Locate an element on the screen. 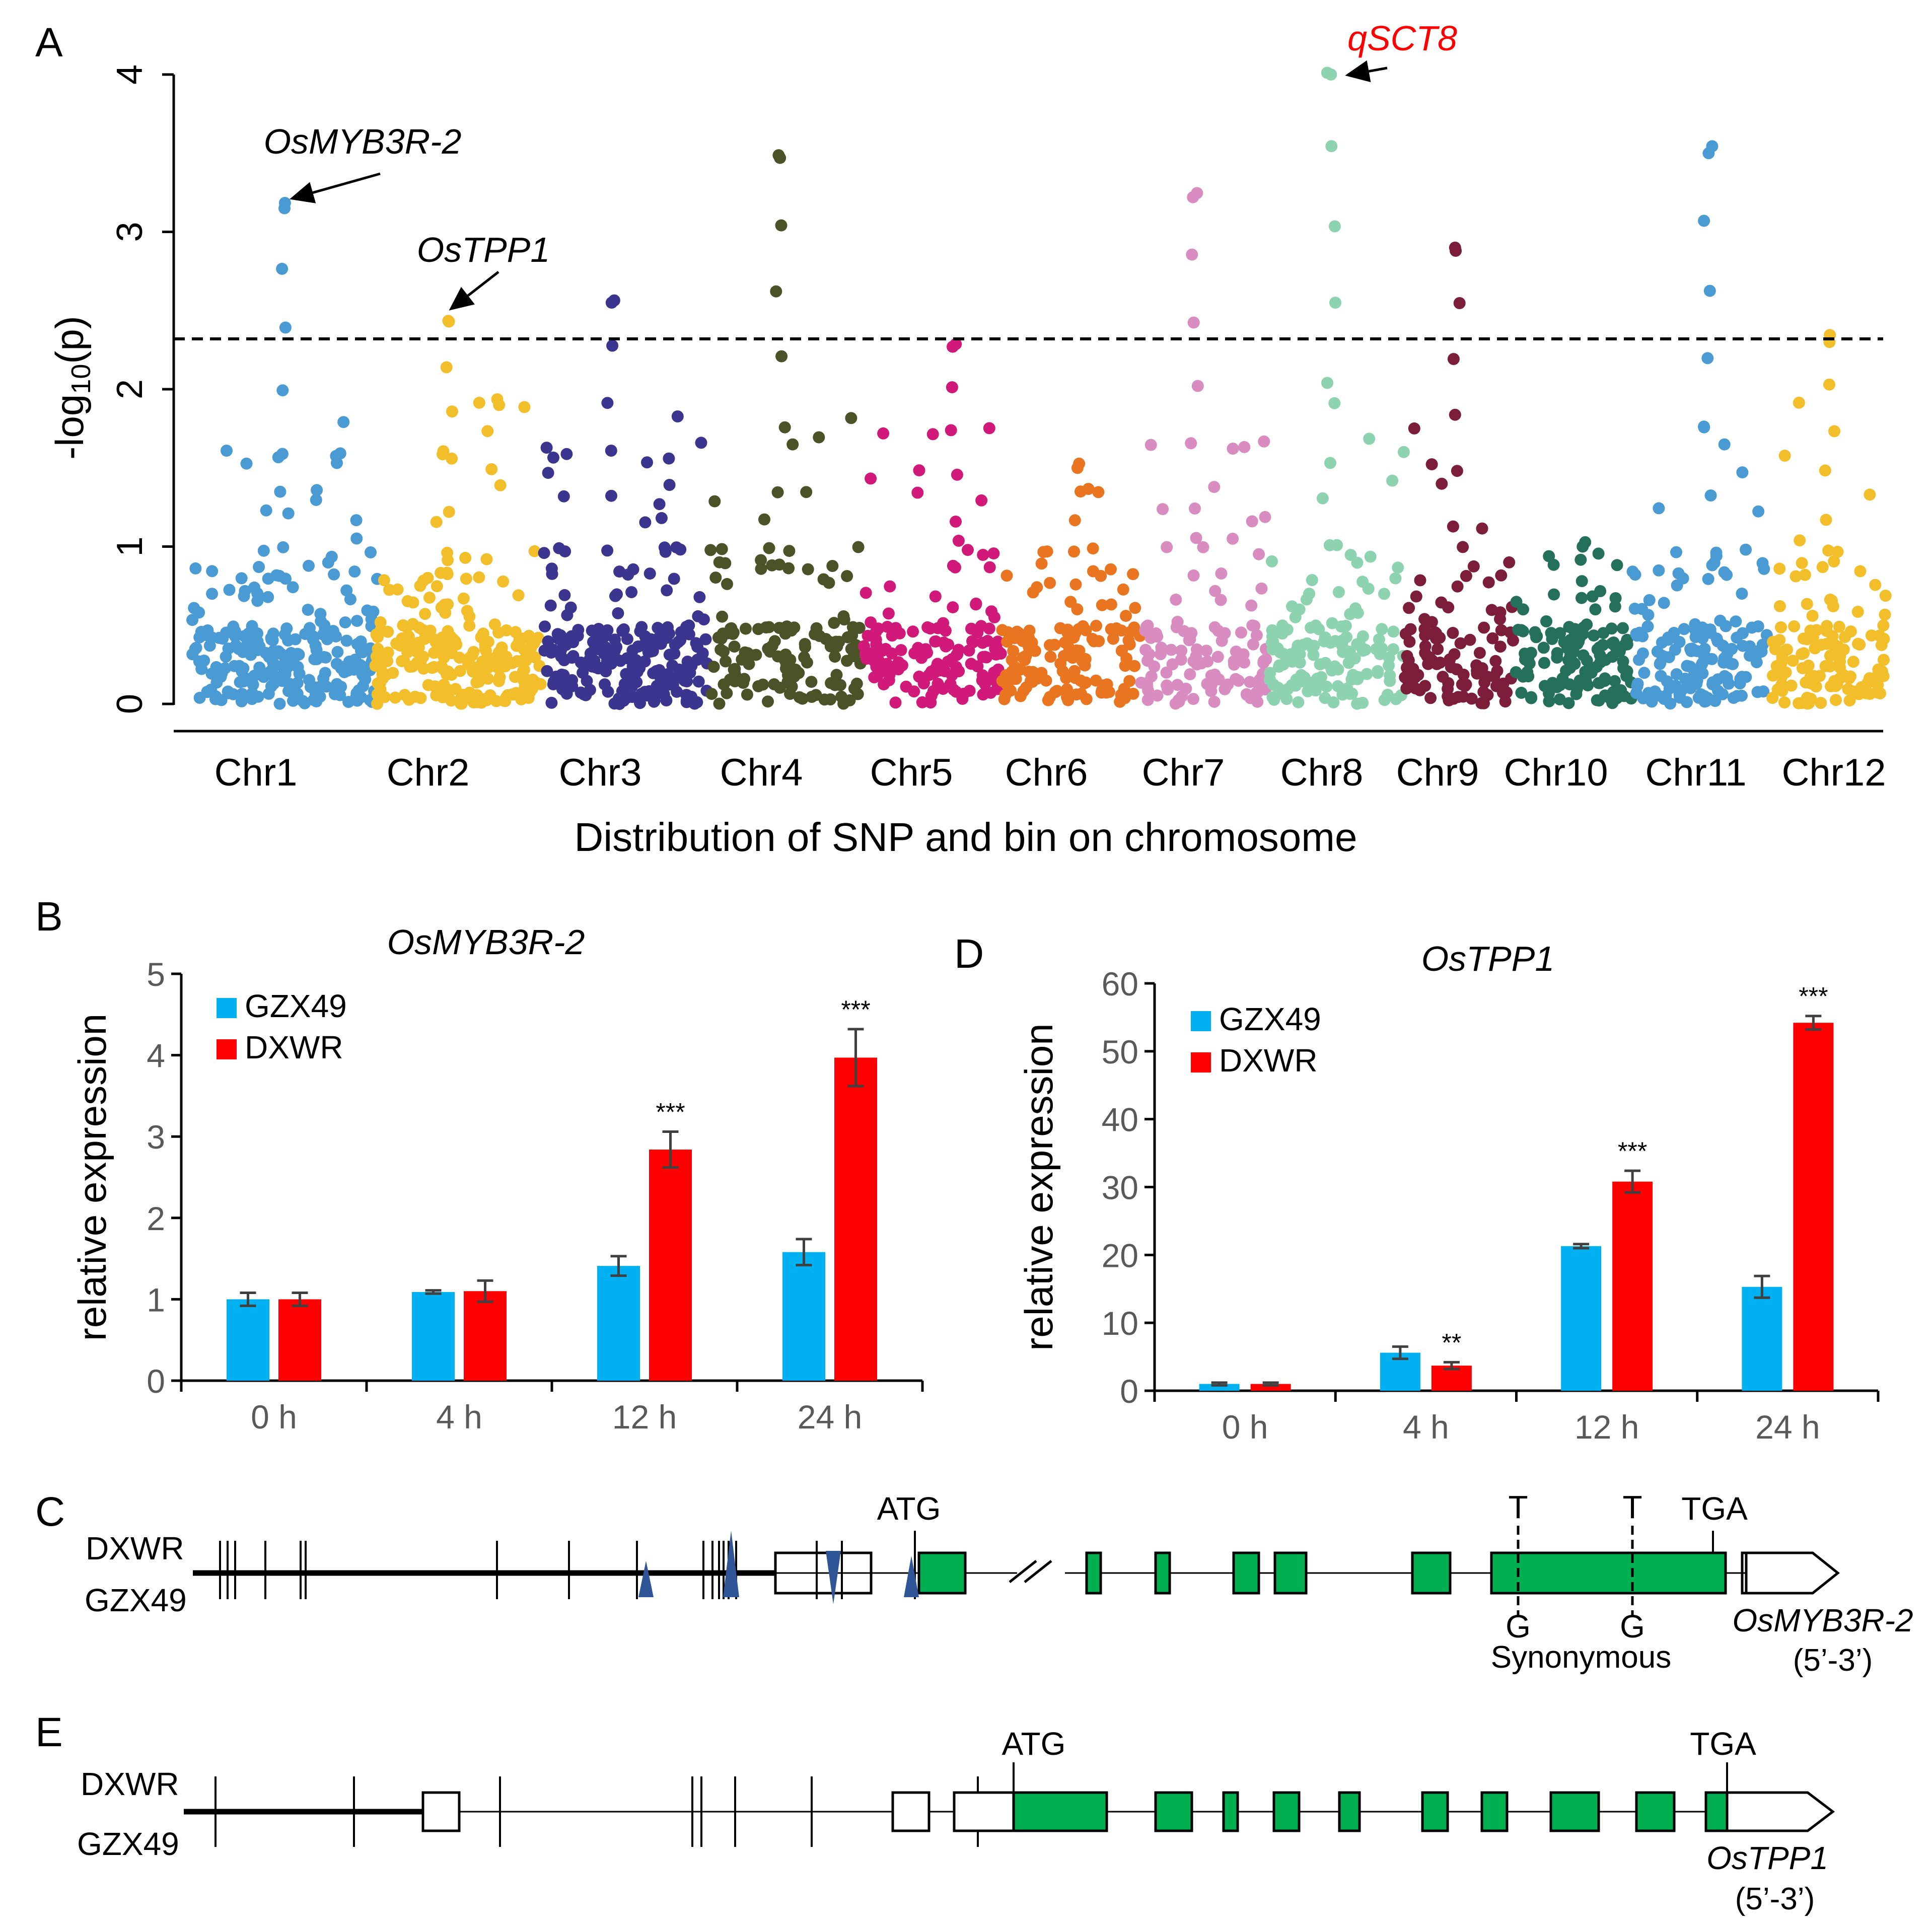 Image resolution: width=1932 pixels, height=1929 pixels. y-tick-label: 3 is located at coordinates (130, 232).